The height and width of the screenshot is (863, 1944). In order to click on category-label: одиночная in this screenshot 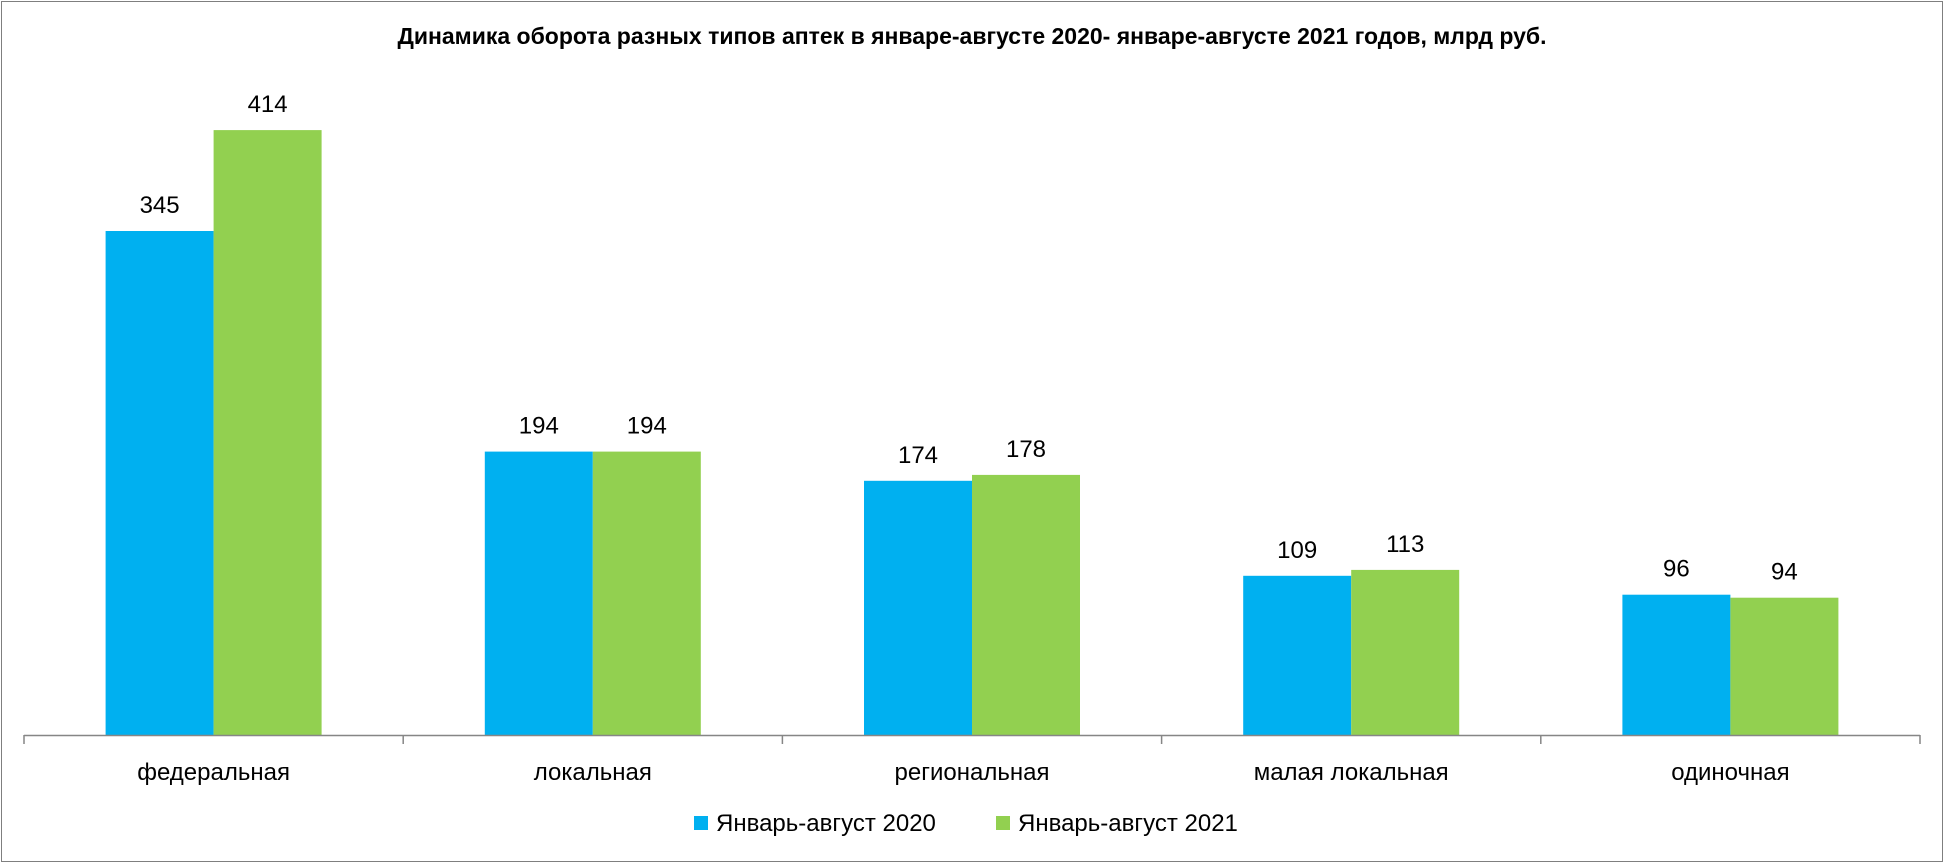, I will do `click(1730, 772)`.